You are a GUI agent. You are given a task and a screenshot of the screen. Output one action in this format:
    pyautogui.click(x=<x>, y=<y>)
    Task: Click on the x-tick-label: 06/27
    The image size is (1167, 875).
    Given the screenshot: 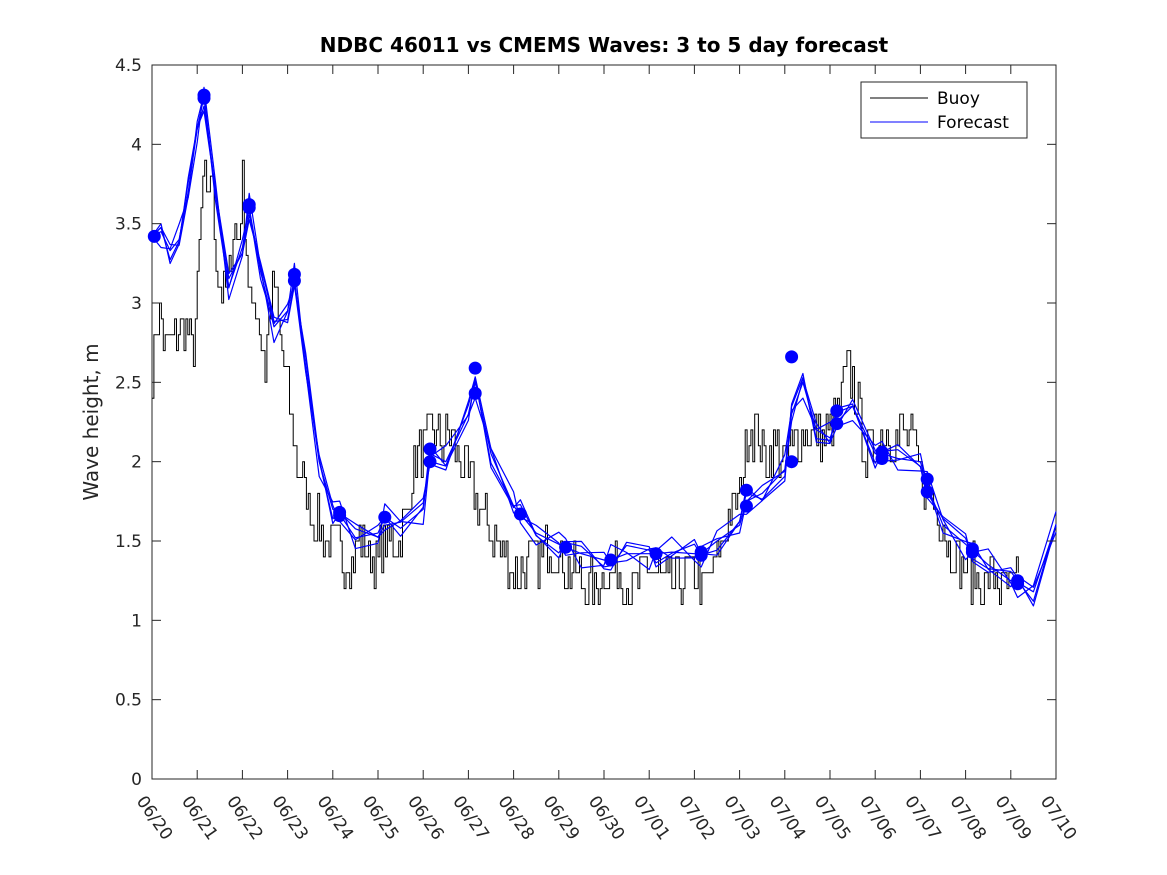 What is the action you would take?
    pyautogui.click(x=470, y=818)
    